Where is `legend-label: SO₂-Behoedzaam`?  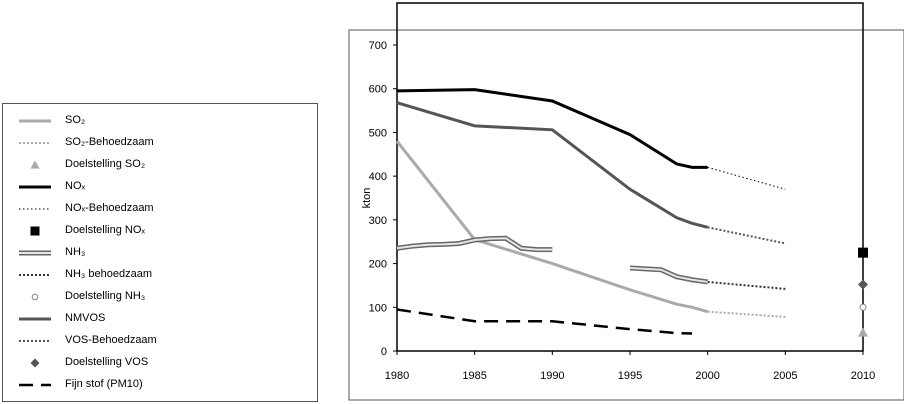 legend-label: SO₂-Behoedzaam is located at coordinates (109, 142).